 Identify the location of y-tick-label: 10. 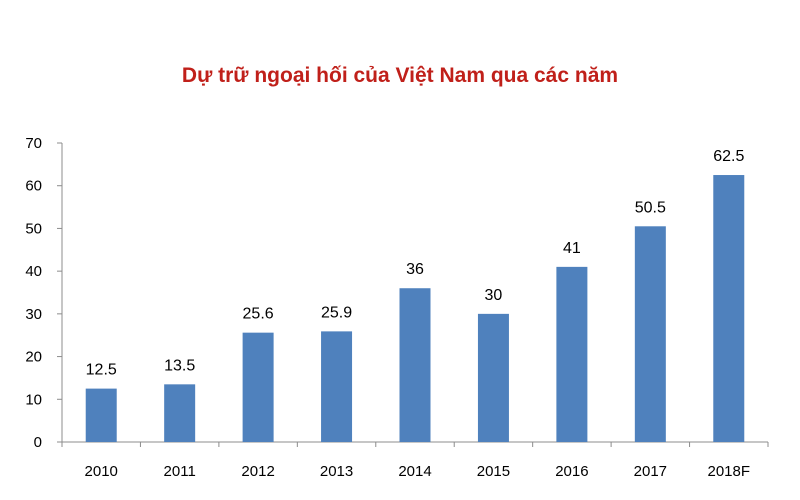
(33, 399).